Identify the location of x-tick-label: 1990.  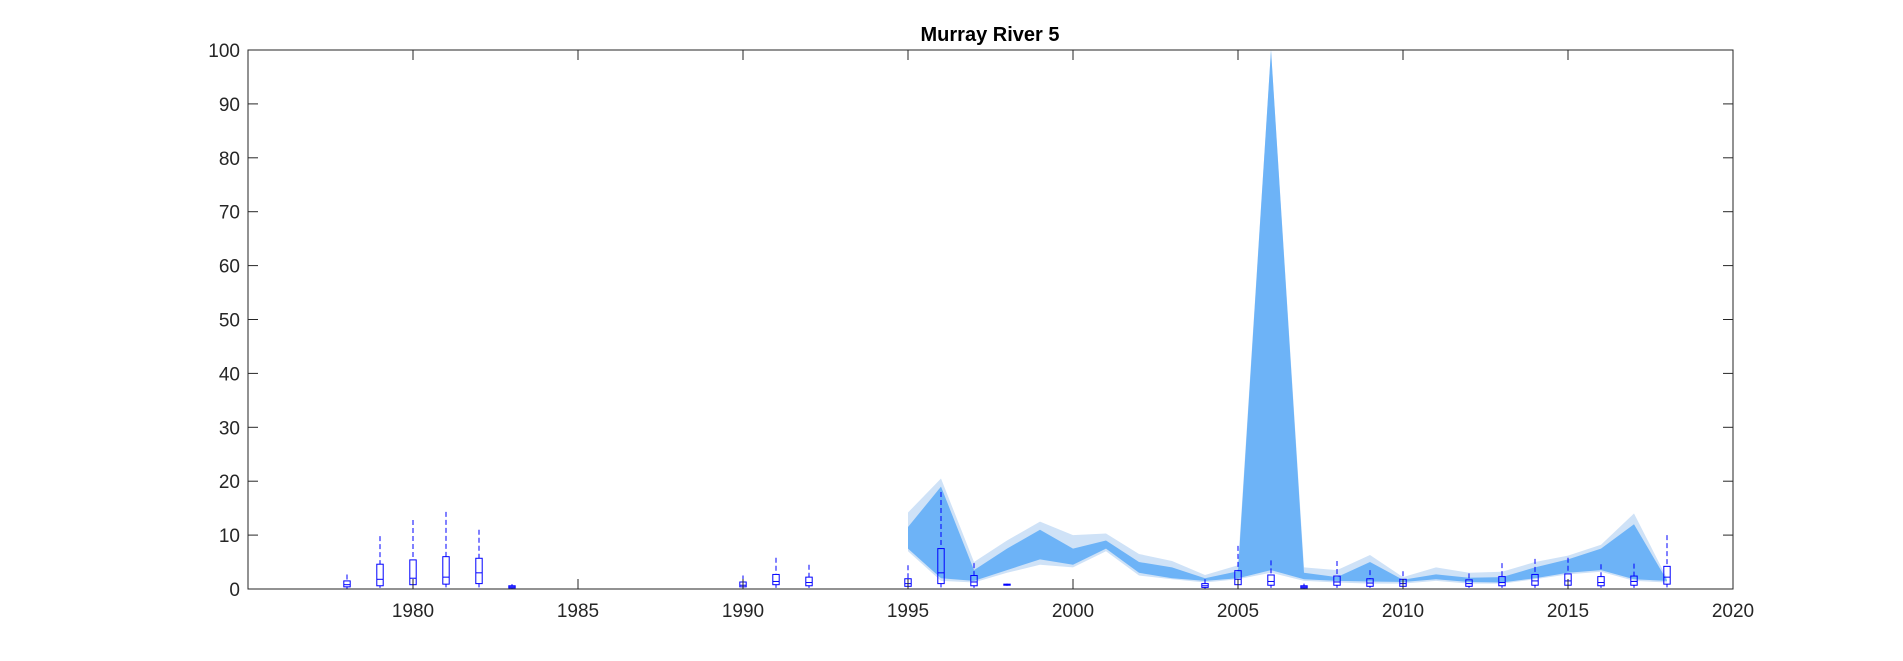
(743, 611).